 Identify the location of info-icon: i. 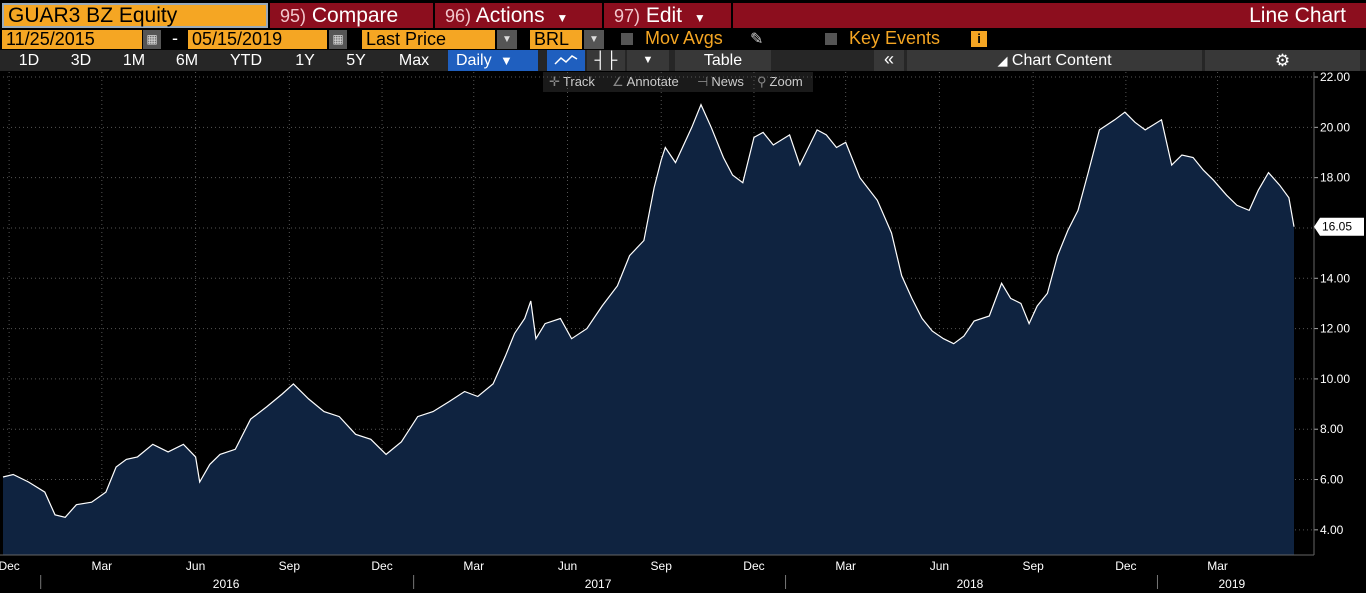
(979, 39).